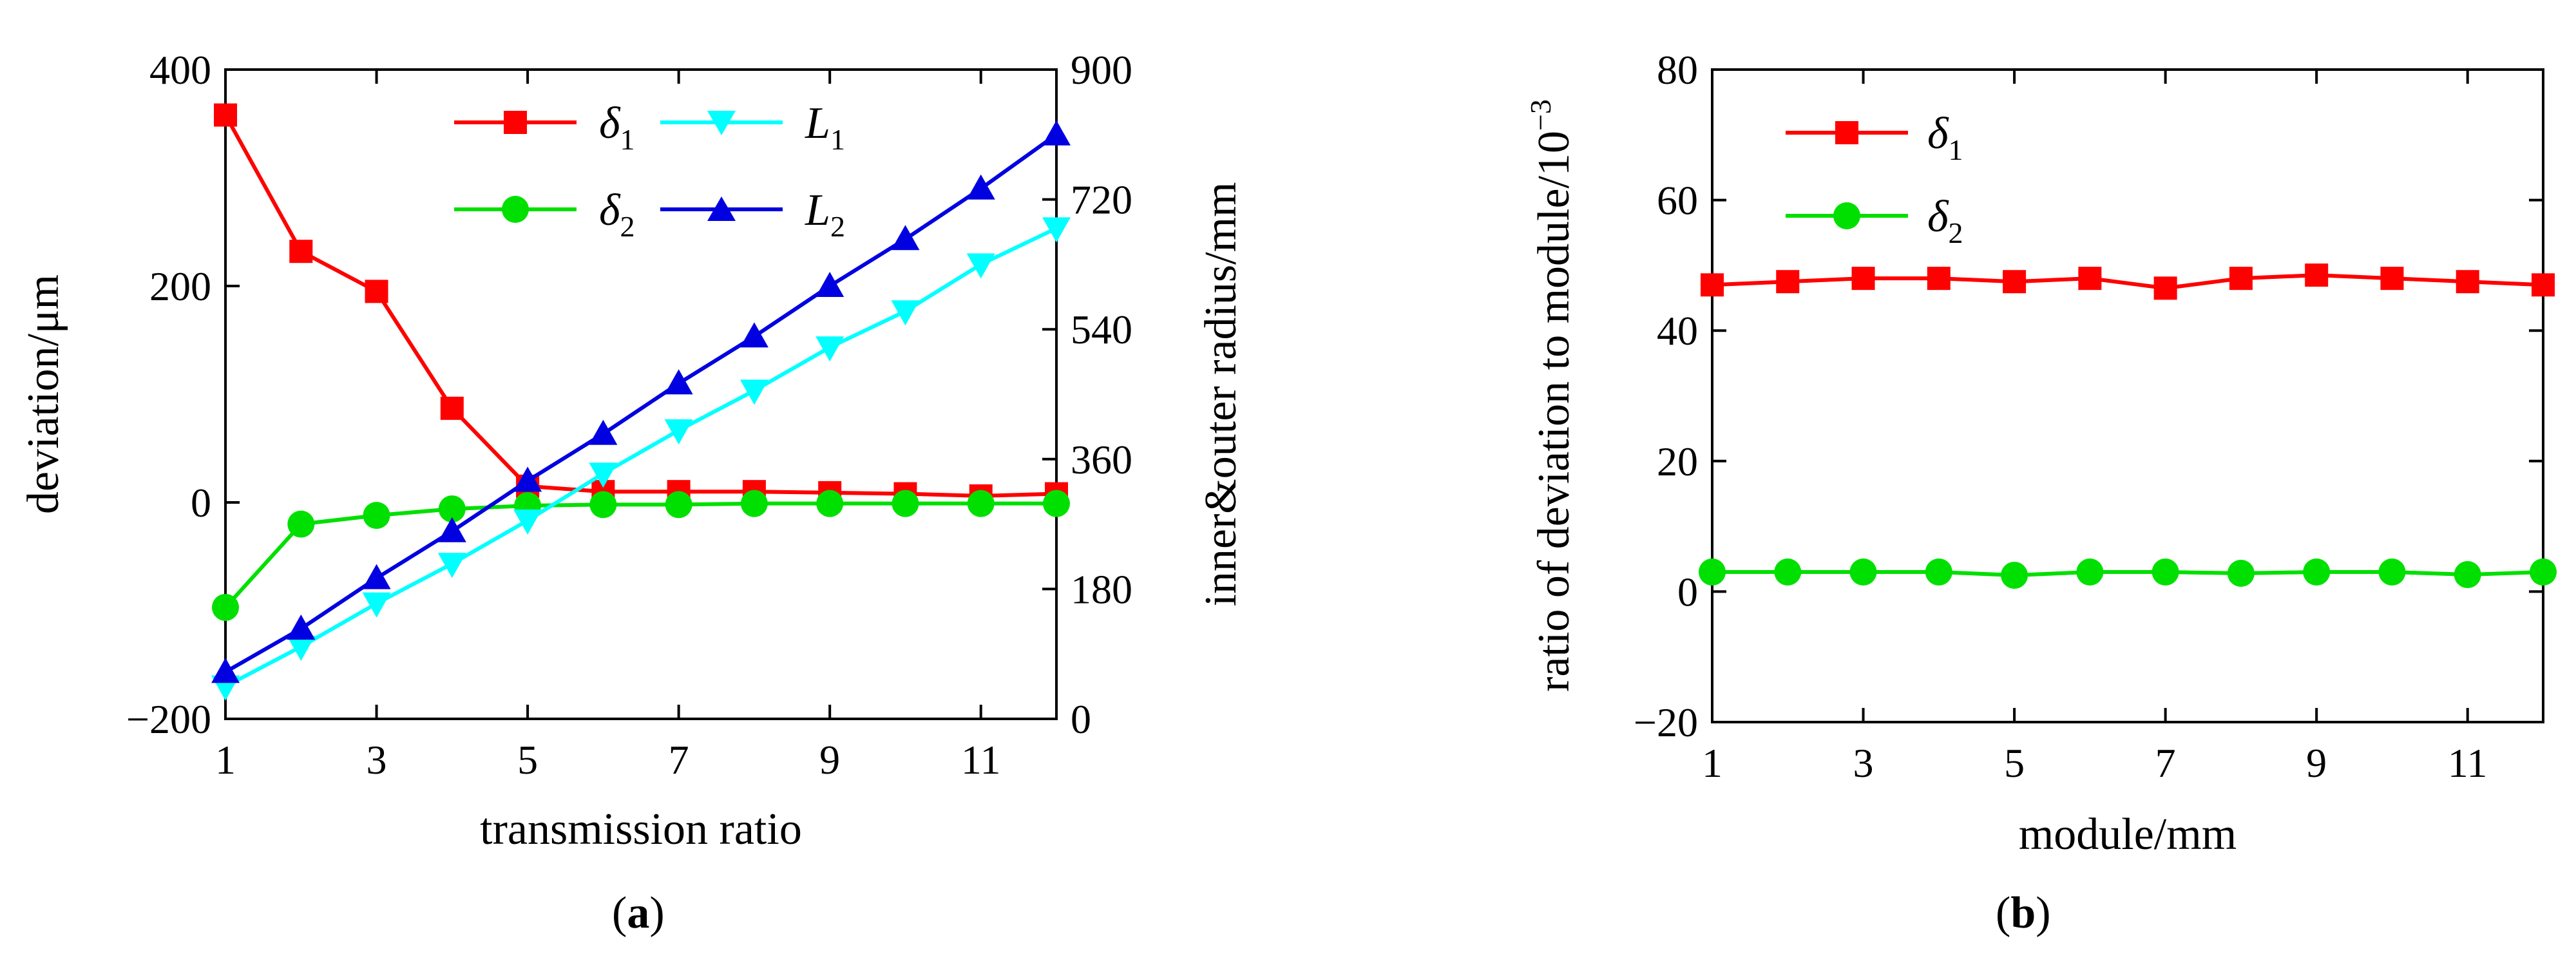 The width and height of the screenshot is (2576, 963). What do you see at coordinates (1551, 395) in the screenshot?
I see `chart-b-ylabel: ratio of deviation to module/10−3` at bounding box center [1551, 395].